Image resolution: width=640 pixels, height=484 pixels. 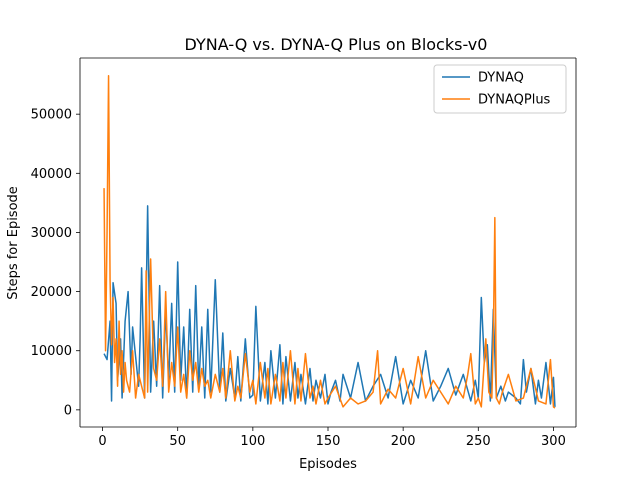 I want to click on chart-title: DYNA-Q vs. DYNA-Q Plus on Blocks-v0, so click(x=336, y=44).